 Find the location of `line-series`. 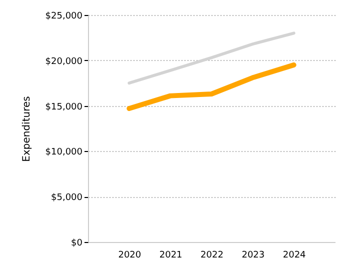

line-series is located at coordinates (212, 58).